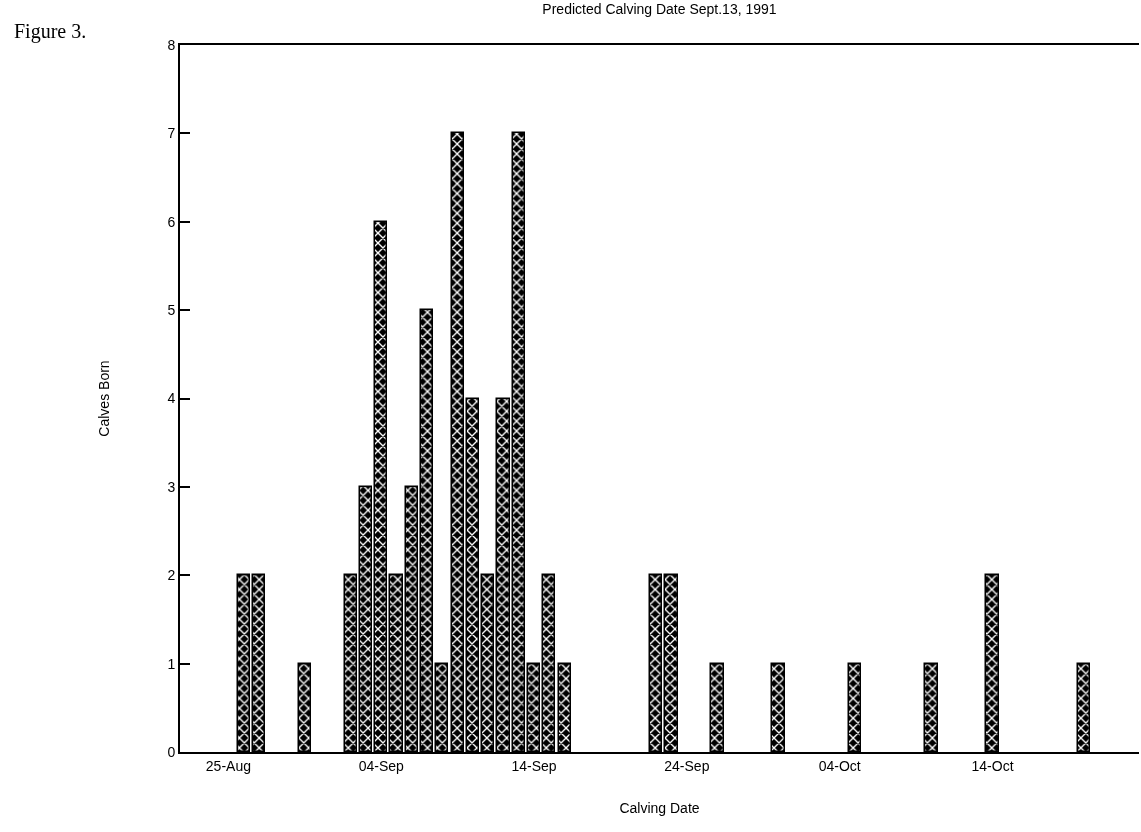 Image resolution: width=1141 pixels, height=832 pixels. Describe the element at coordinates (171, 44) in the screenshot. I see `y-tick-label: 8` at that location.